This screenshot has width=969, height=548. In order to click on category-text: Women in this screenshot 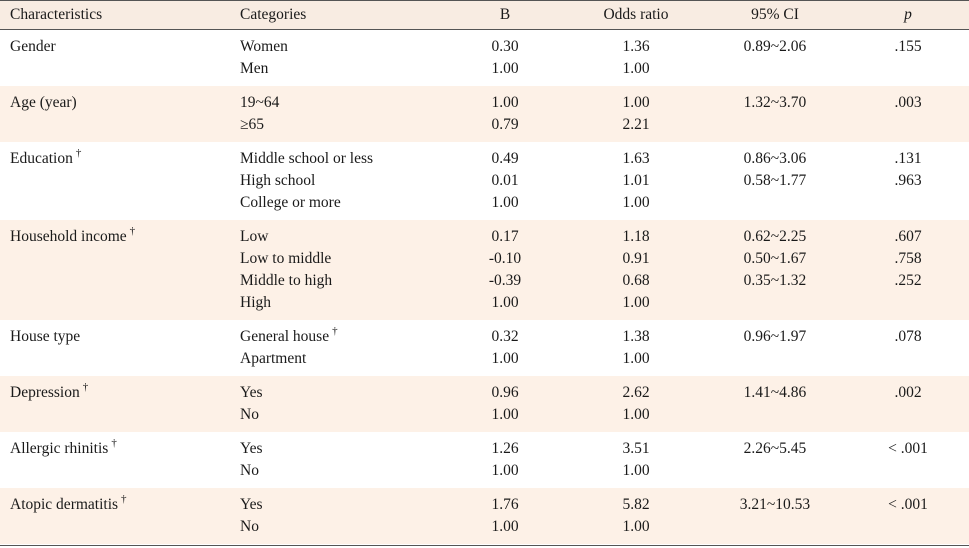, I will do `click(264, 46)`.